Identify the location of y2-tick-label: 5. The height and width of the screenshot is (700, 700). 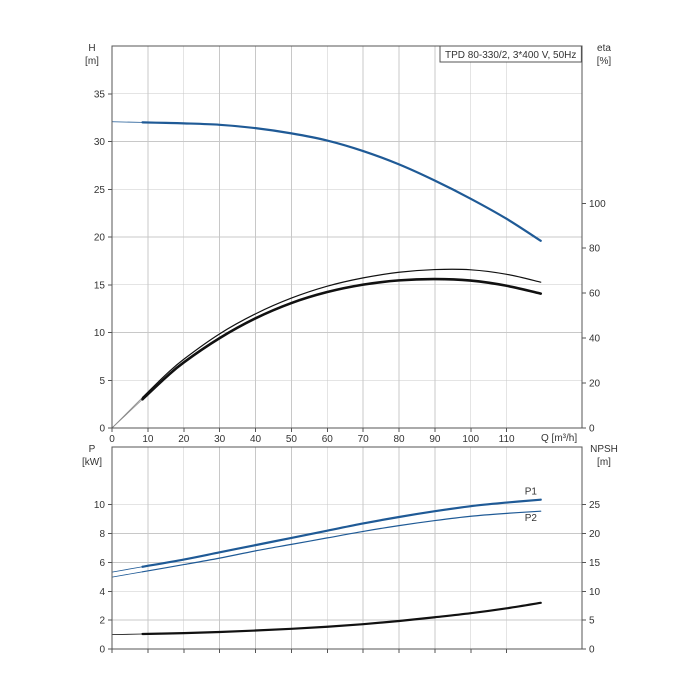
(592, 621).